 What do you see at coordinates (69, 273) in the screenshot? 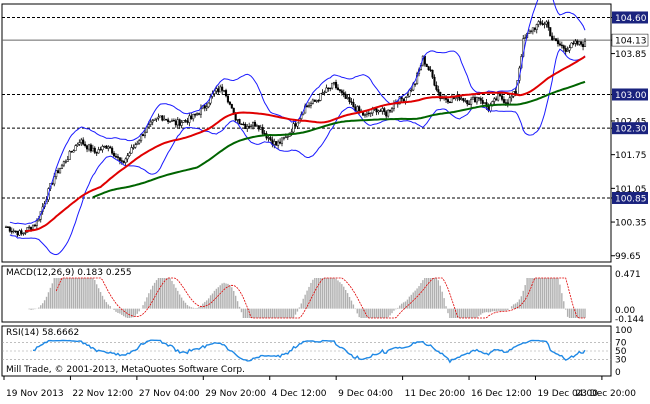
I see `macd-title: MACD(12,26,9) 0.183 0.255` at bounding box center [69, 273].